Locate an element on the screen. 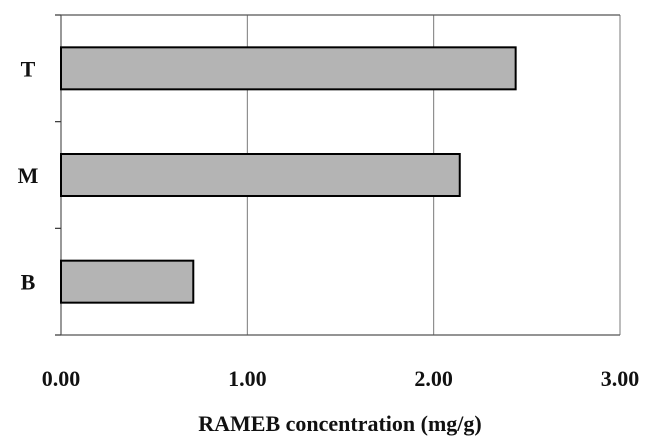 The width and height of the screenshot is (646, 439). x-tick-label: 0.00 is located at coordinates (61, 378).